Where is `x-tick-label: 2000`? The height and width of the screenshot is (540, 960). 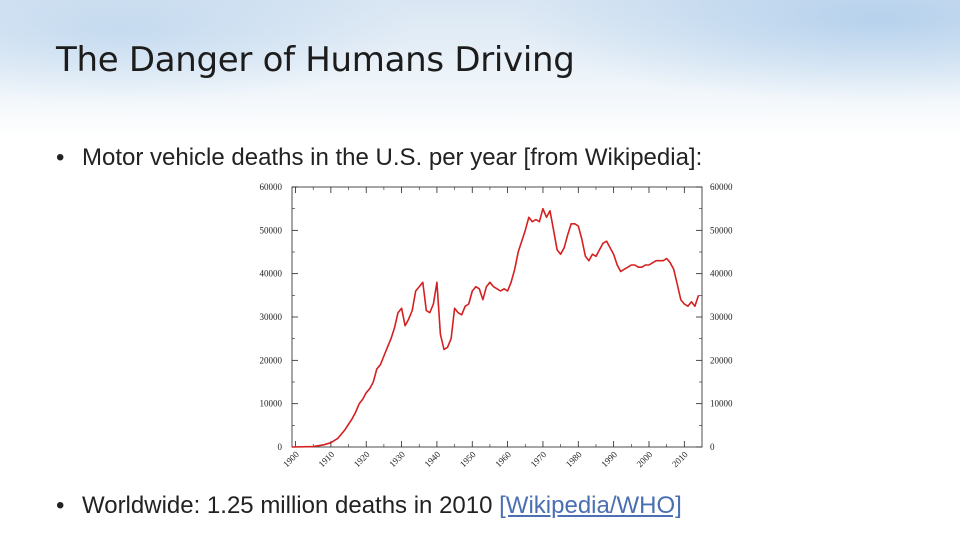 x-tick-label: 2000 is located at coordinates (645, 459).